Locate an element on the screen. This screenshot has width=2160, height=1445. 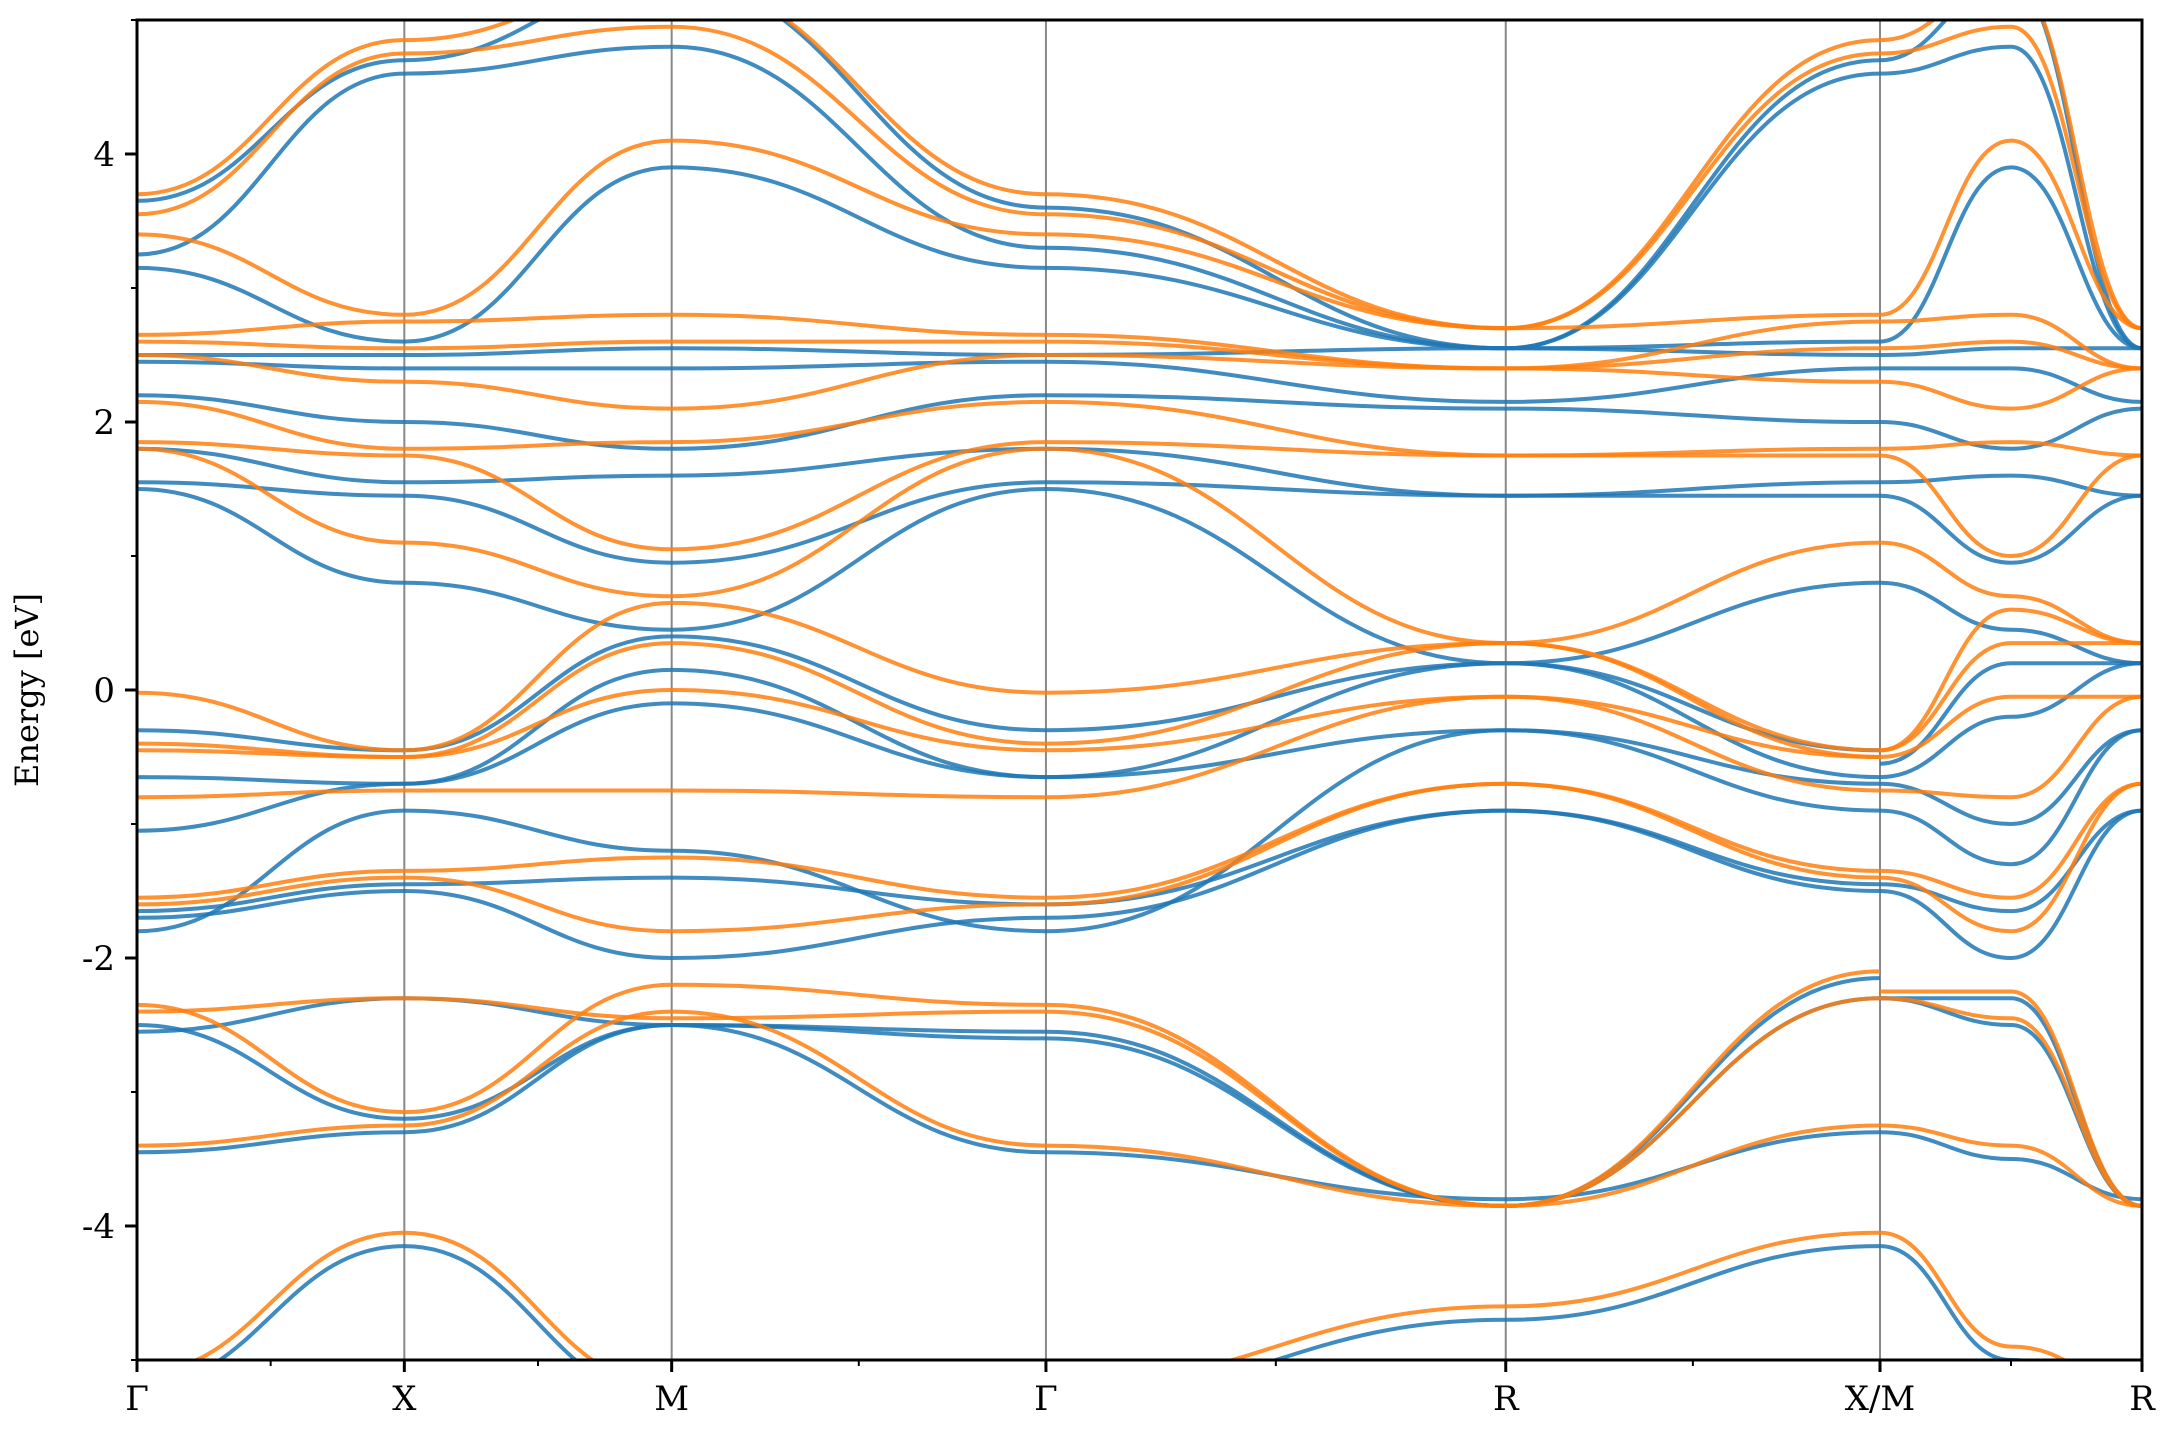
kpoint-label: X is located at coordinates (404, 1399).